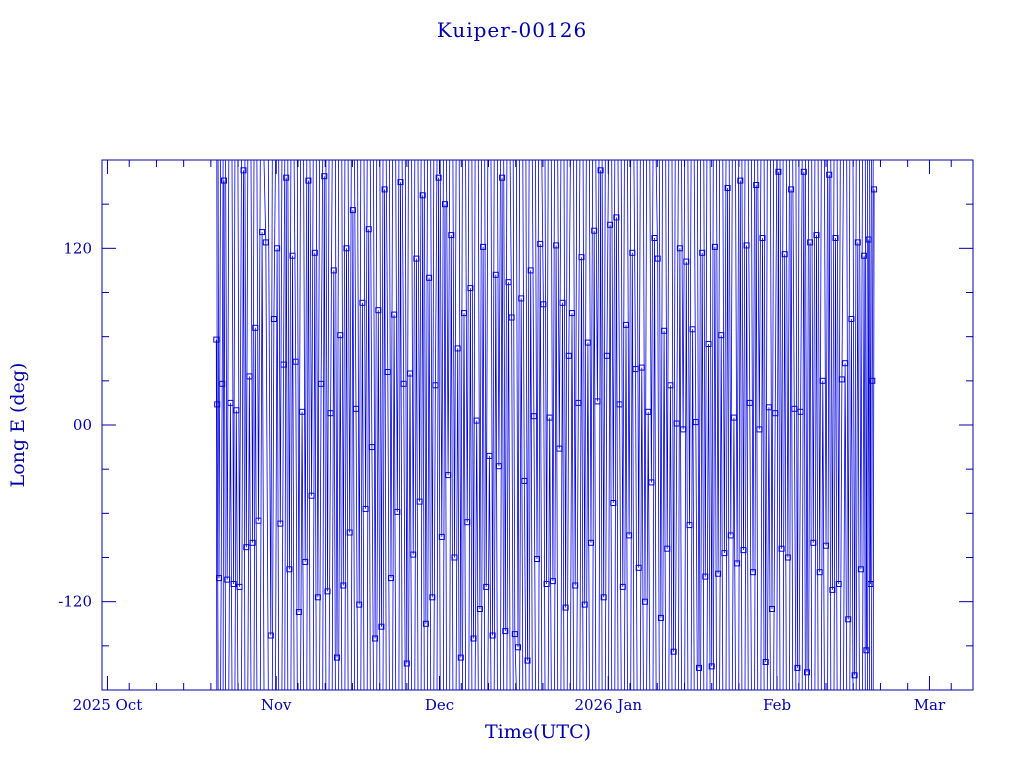 This screenshot has height=768, width=1024. I want to click on y-tick-label: -120, so click(75, 602).